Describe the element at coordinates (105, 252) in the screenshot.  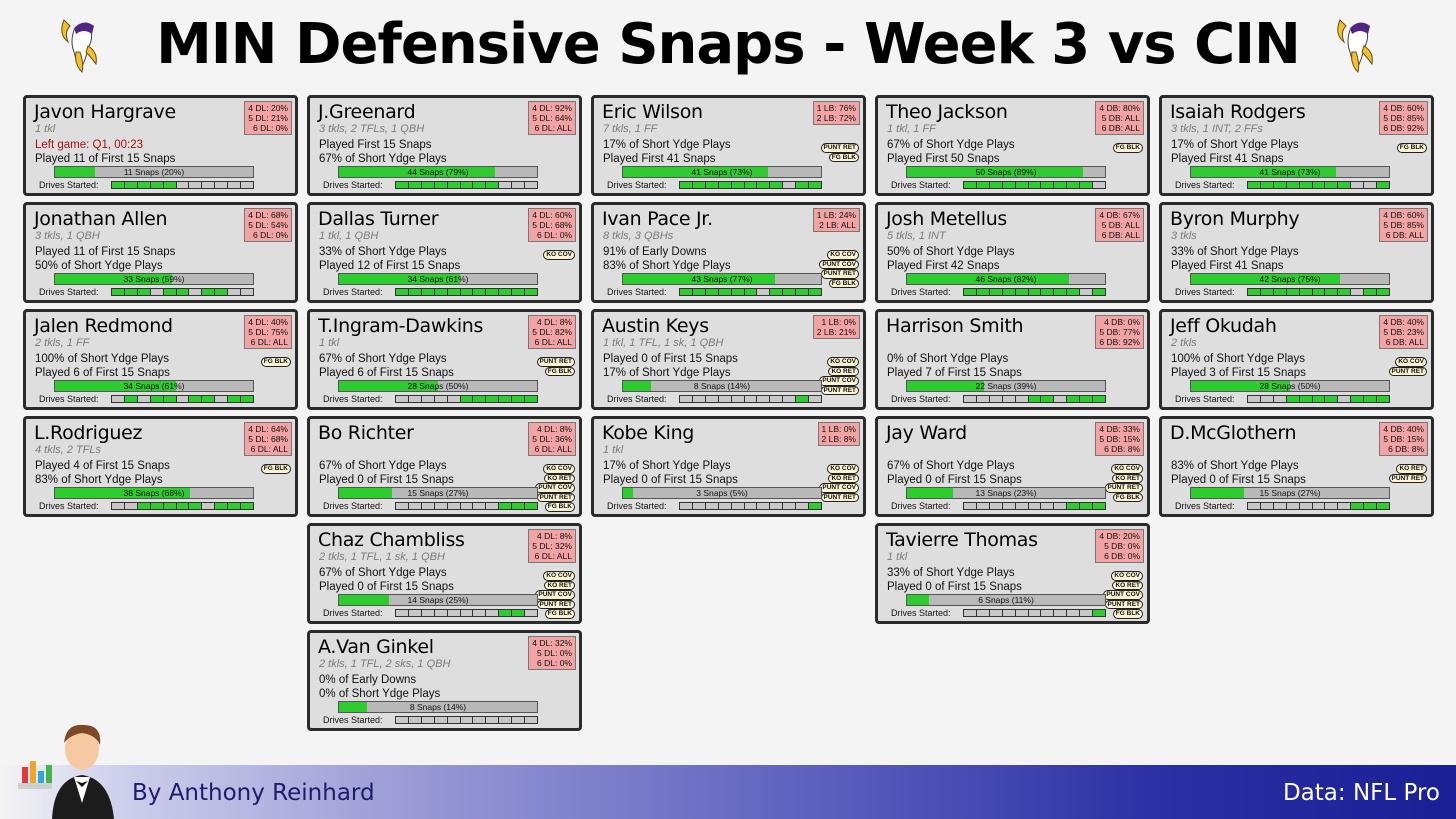
I see `player-note: Played 11 of First 15 Snaps` at that location.